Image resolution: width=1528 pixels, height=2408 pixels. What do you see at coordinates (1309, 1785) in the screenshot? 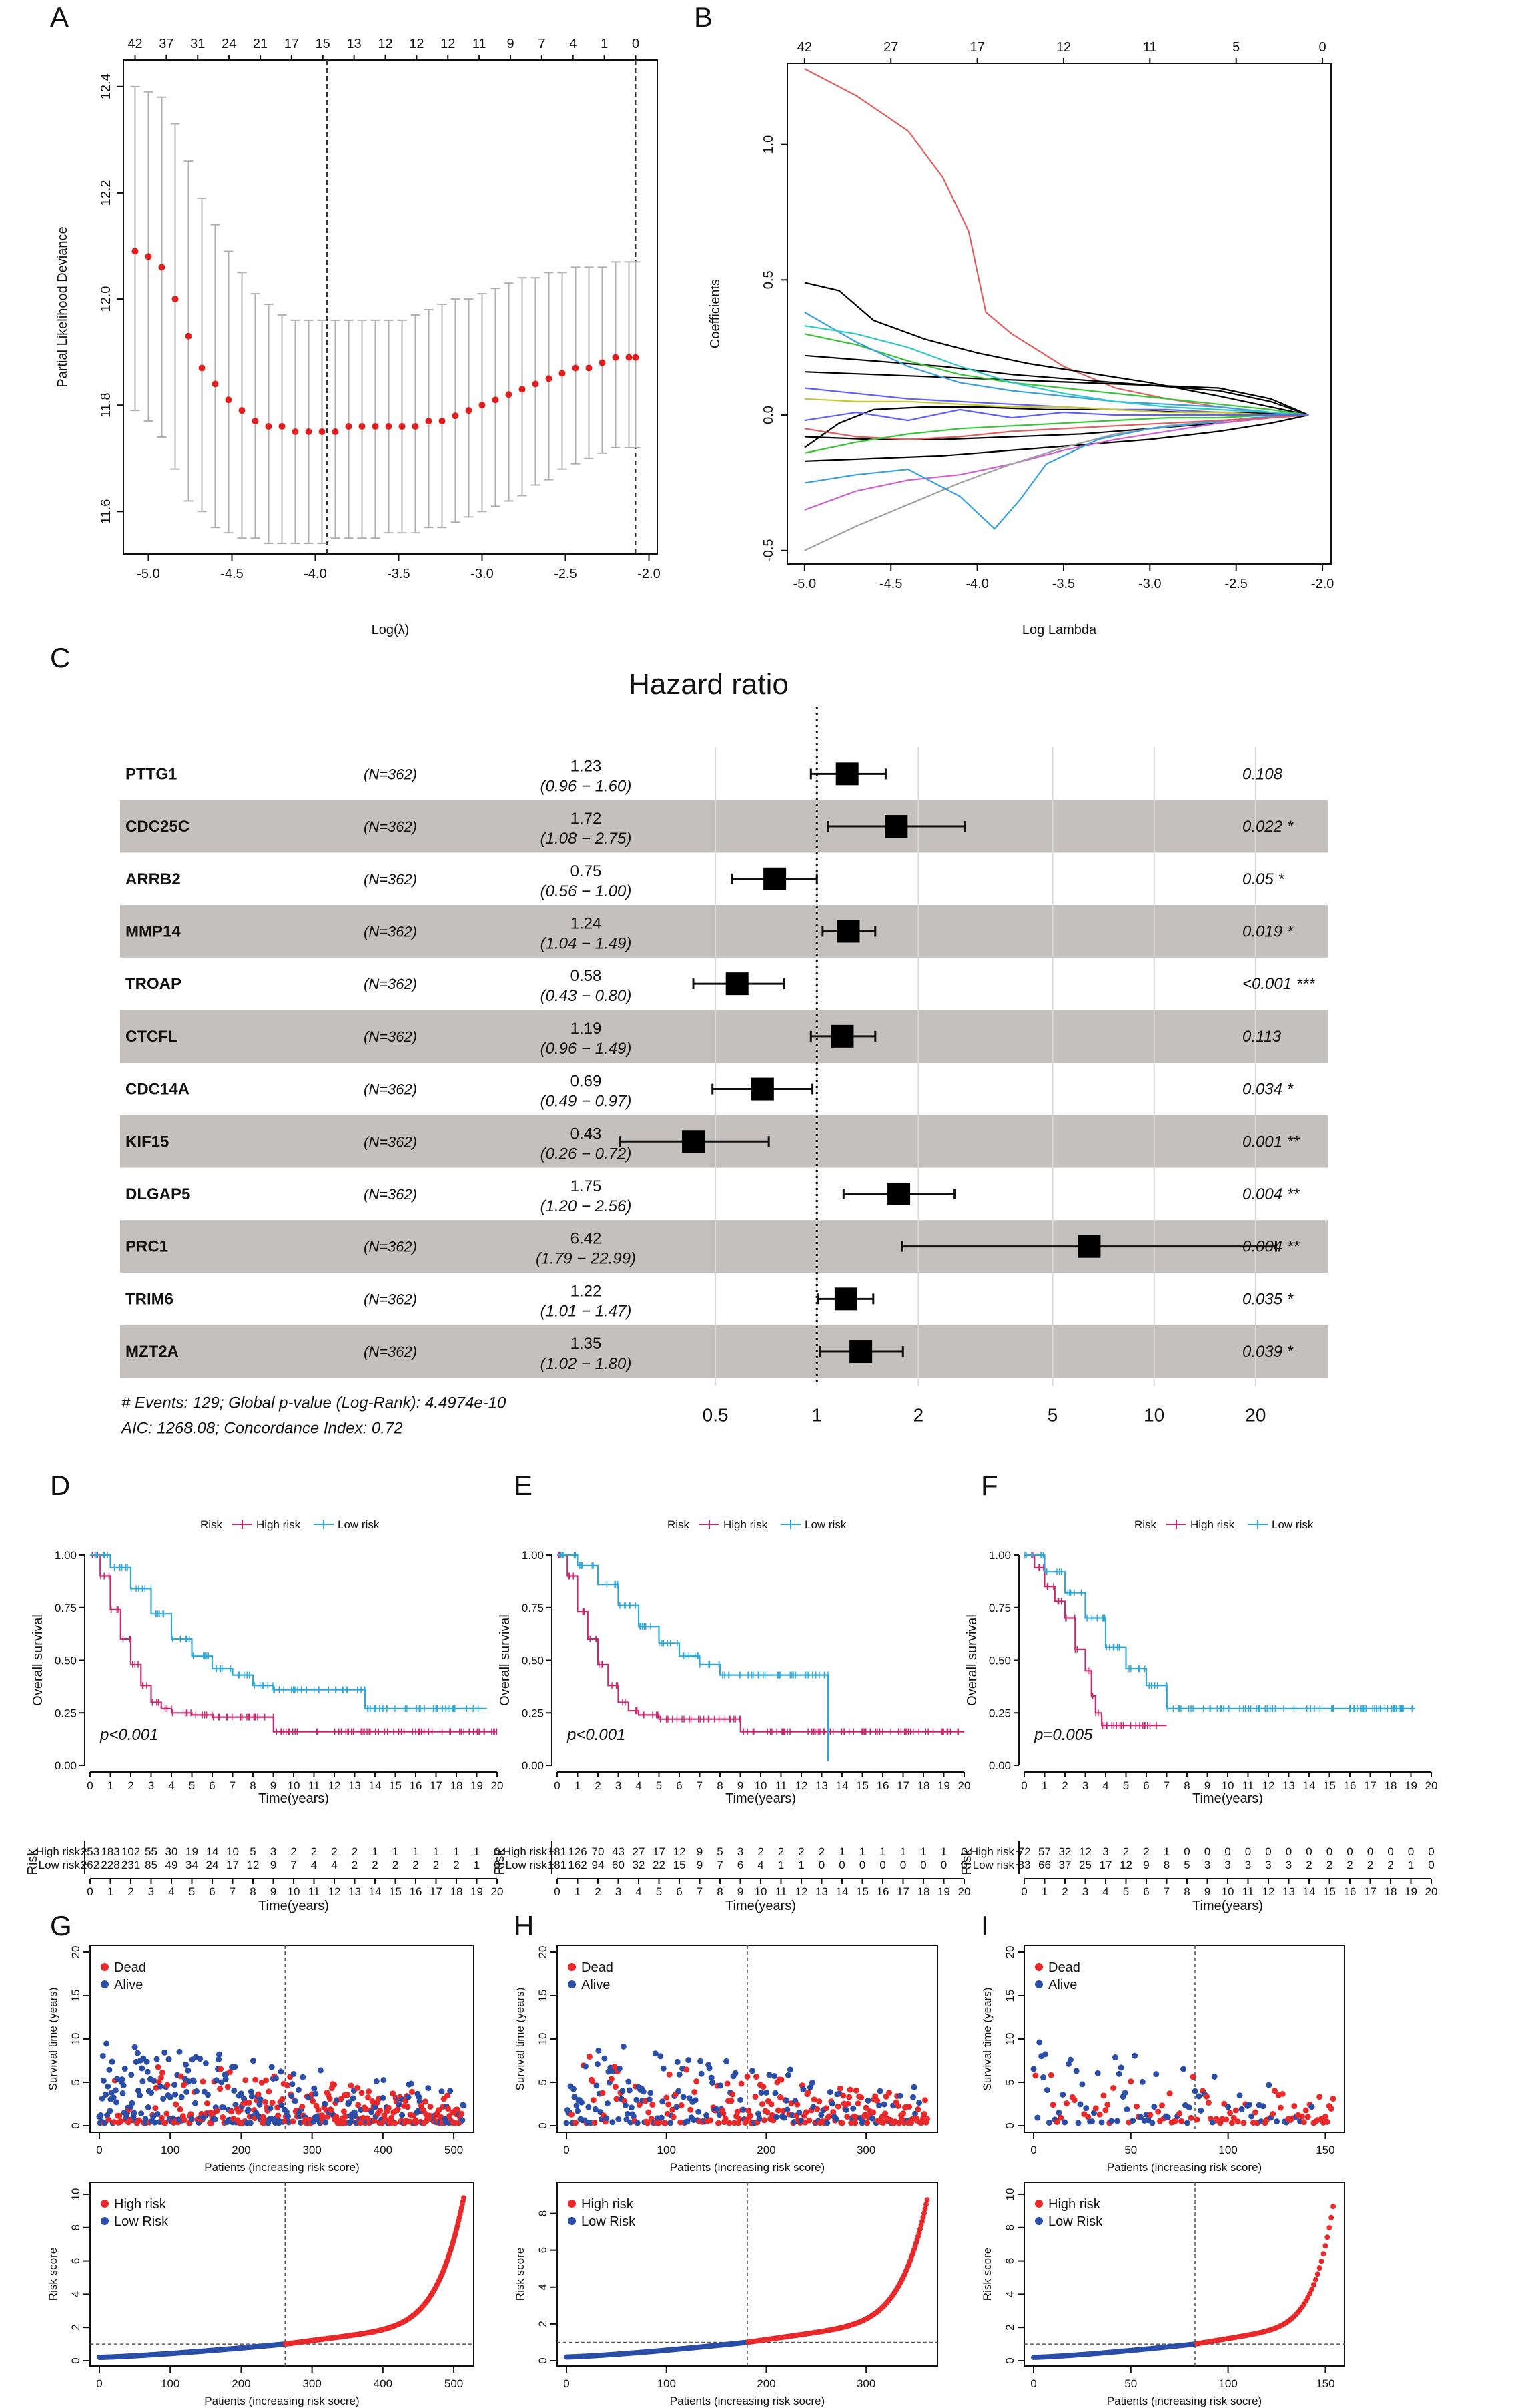
I see `x-tick-label: 14` at bounding box center [1309, 1785].